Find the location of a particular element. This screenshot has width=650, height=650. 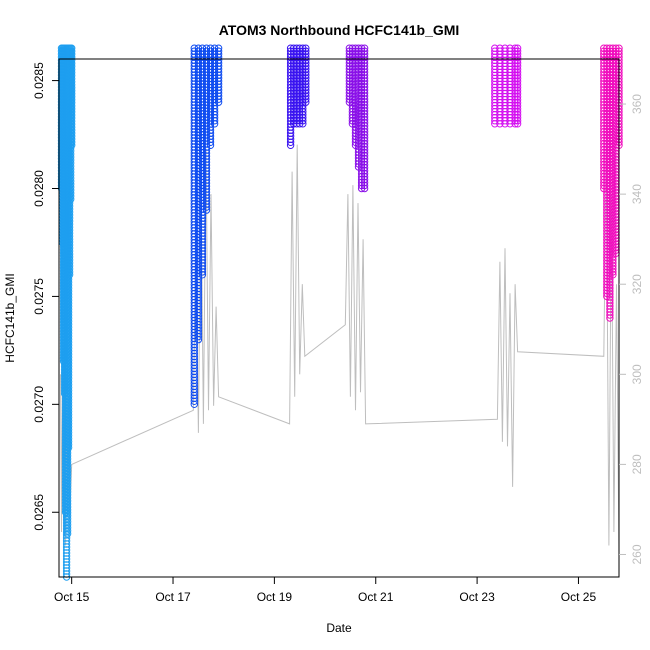

y-tick-label: 0.0270 is located at coordinates (39, 404).